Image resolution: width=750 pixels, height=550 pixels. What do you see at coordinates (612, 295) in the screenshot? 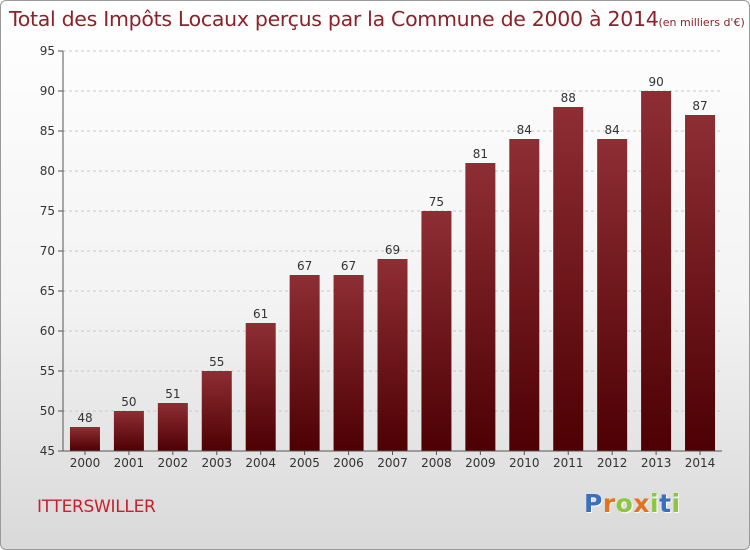
I see `bar-2012` at bounding box center [612, 295].